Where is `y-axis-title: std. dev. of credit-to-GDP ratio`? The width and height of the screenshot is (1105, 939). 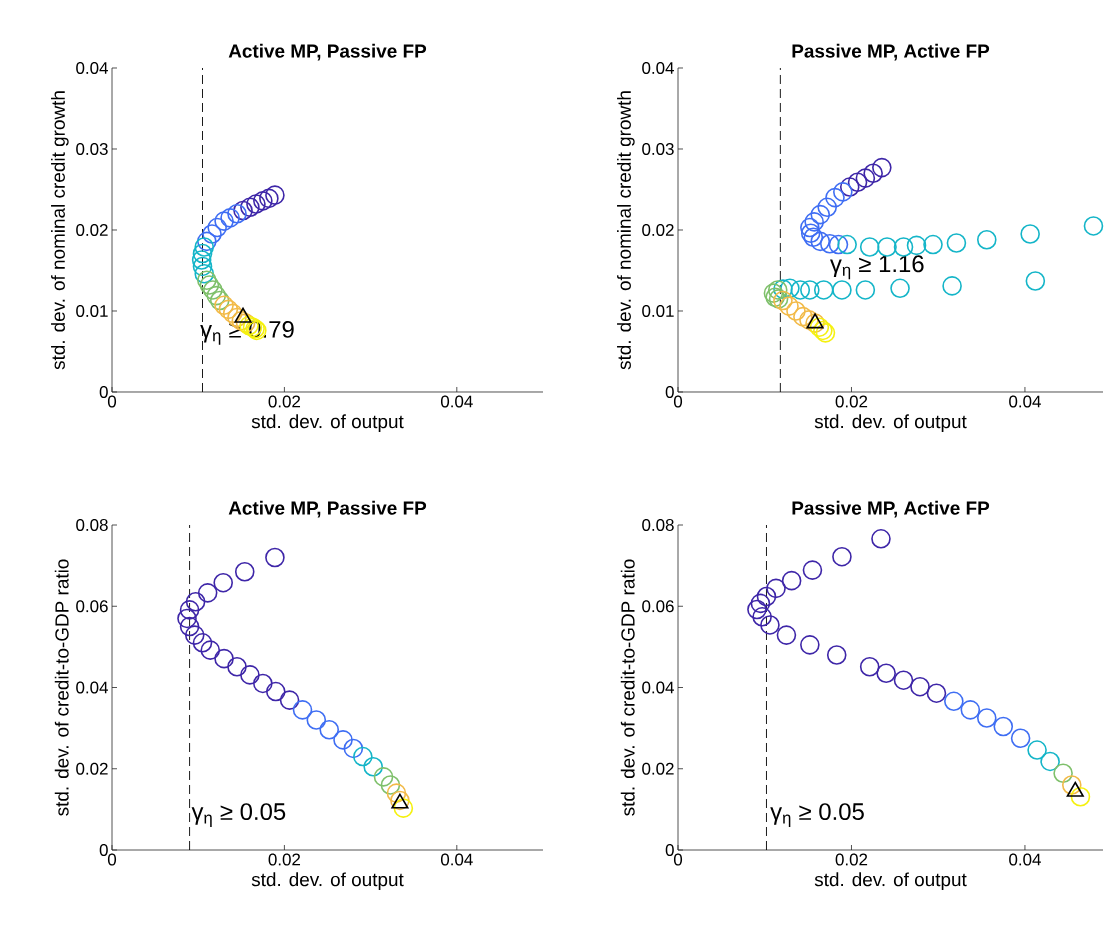
y-axis-title: std. dev. of credit-to-GDP ratio is located at coordinates (627, 687).